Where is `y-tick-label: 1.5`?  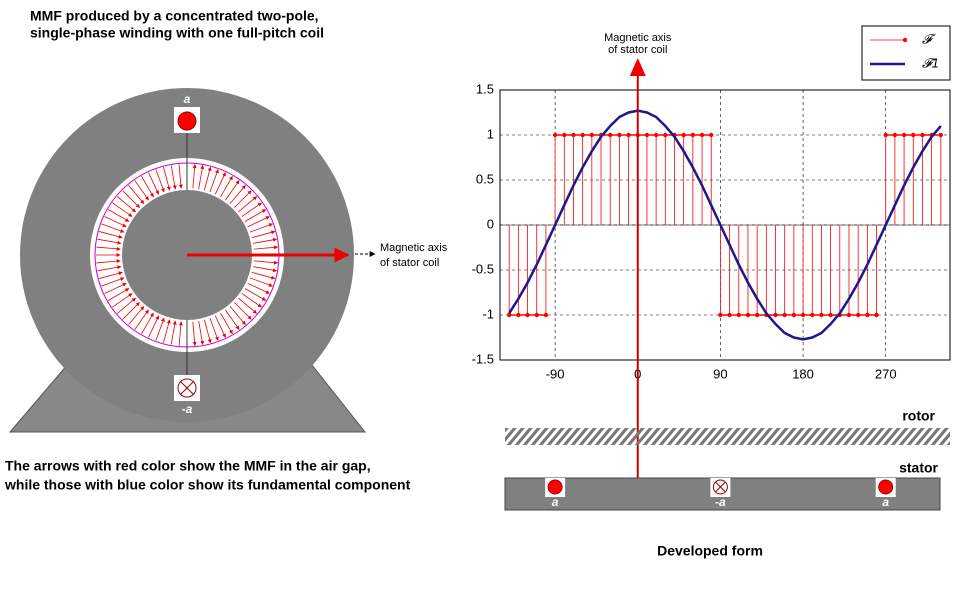
y-tick-label: 1.5 is located at coordinates (485, 88).